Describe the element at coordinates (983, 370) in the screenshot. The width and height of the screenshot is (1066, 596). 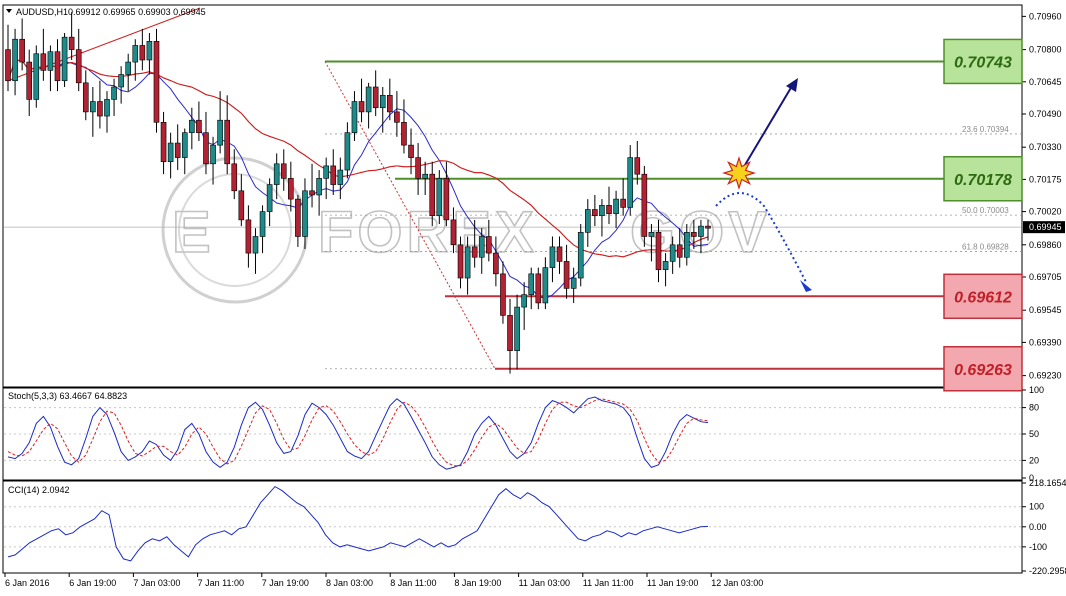
I see `level-label: 0.69263` at that location.